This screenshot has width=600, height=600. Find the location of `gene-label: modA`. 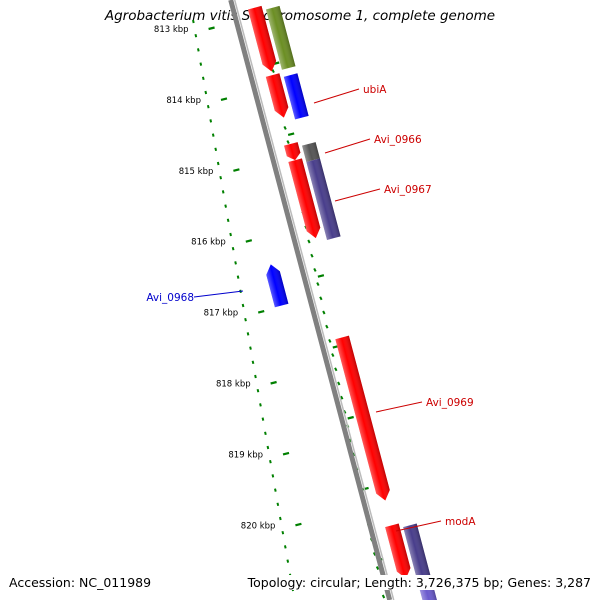

gene-label: modA is located at coordinates (460, 522).